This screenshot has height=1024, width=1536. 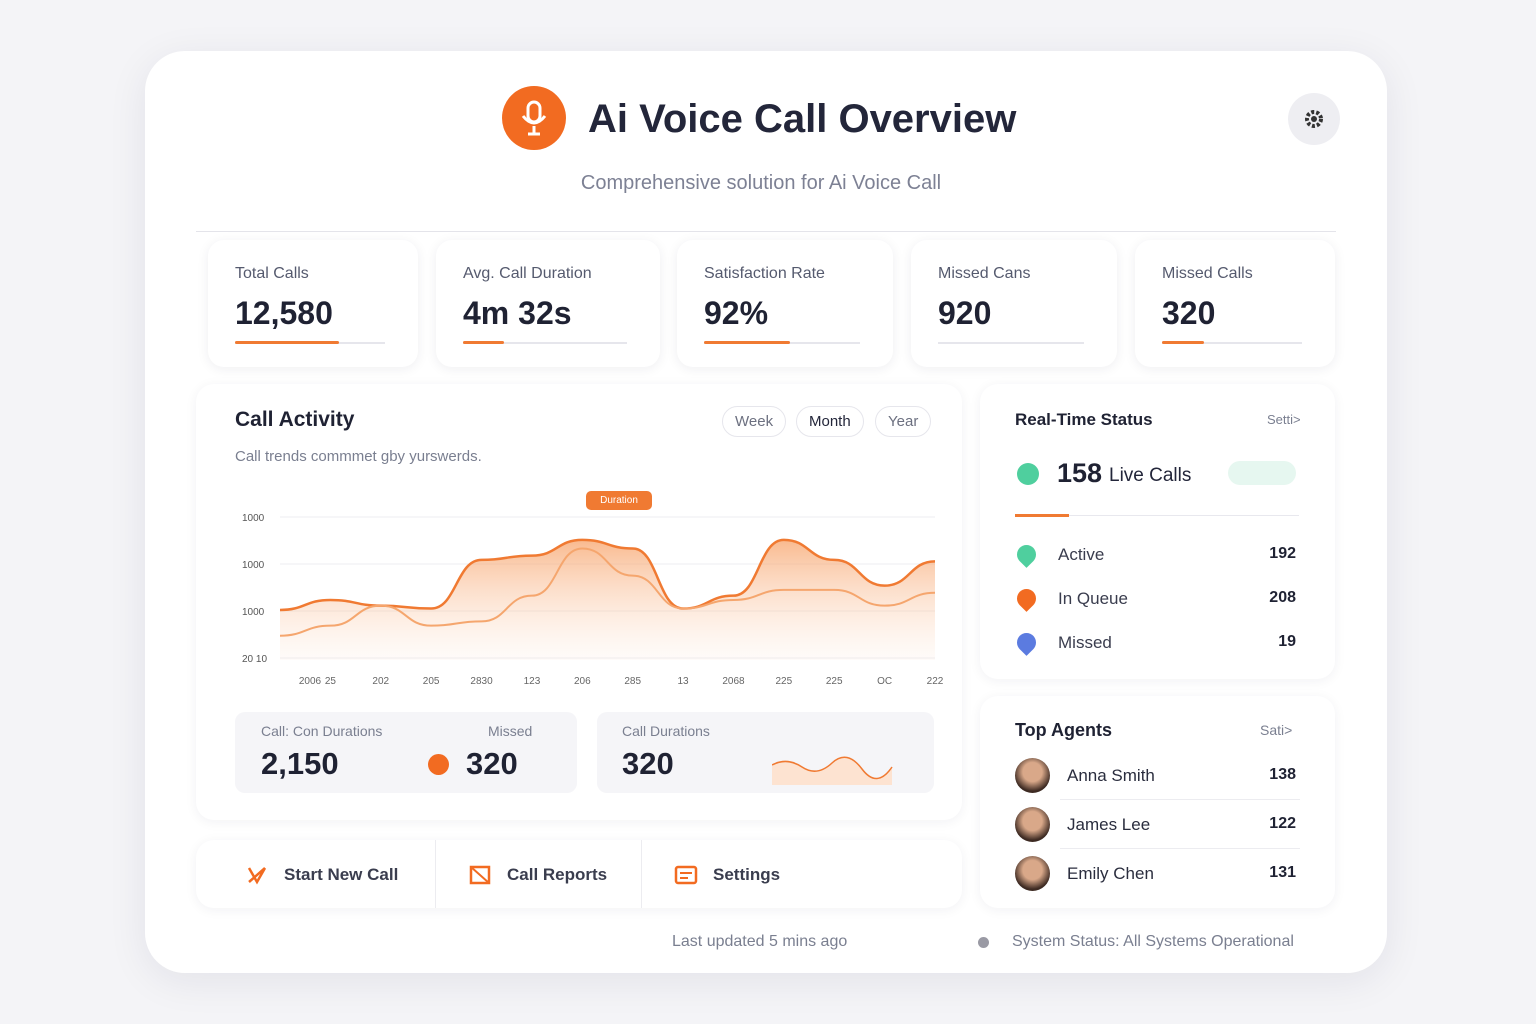 I want to click on kpi-value: 4m 32s, so click(x=517, y=313).